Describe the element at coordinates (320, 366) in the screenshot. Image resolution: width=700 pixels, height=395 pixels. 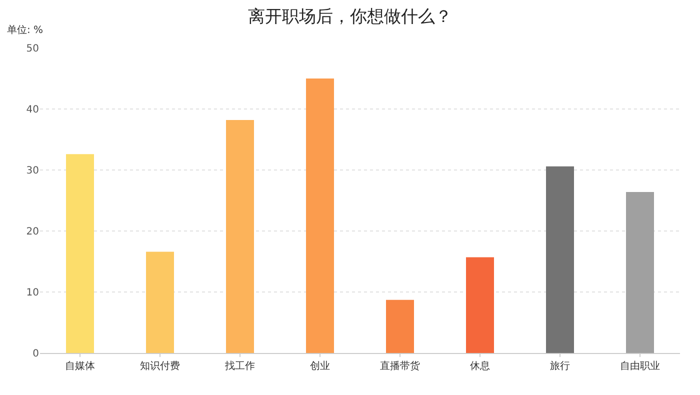
I see `x-tick-label: 创业` at that location.